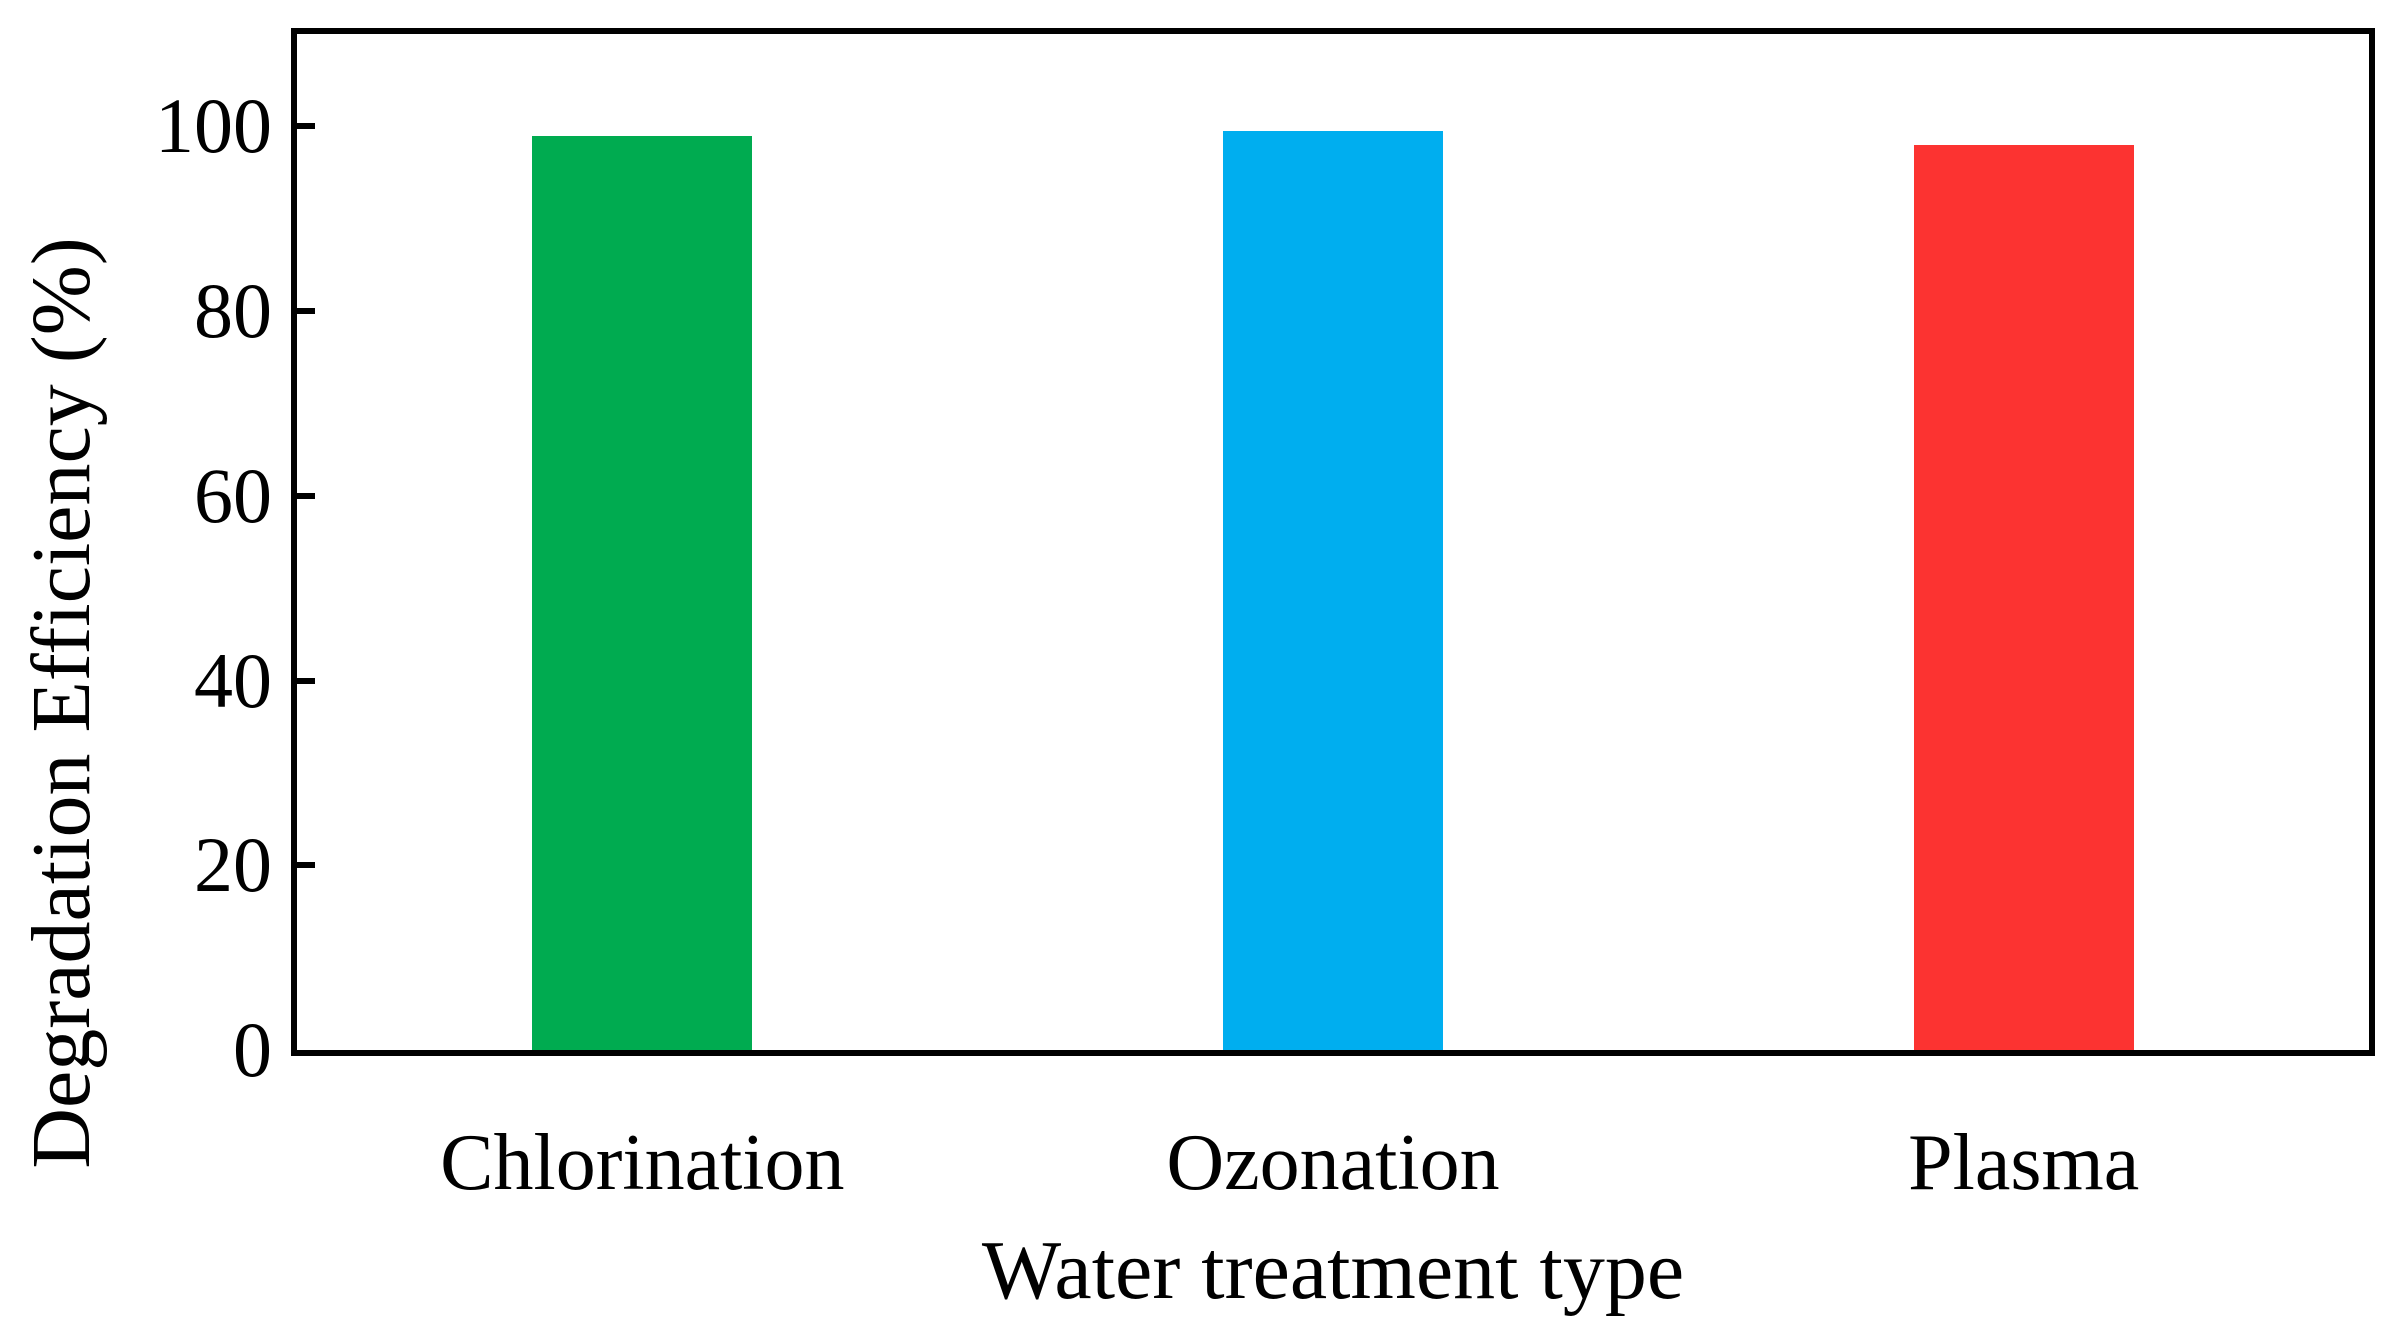 This screenshot has width=2394, height=1338. Describe the element at coordinates (233, 865) in the screenshot. I see `y-tick-label: 20` at that location.